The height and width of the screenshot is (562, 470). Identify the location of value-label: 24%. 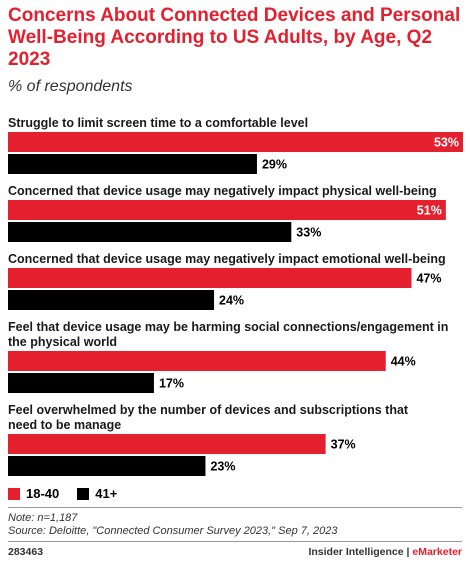
(231, 301).